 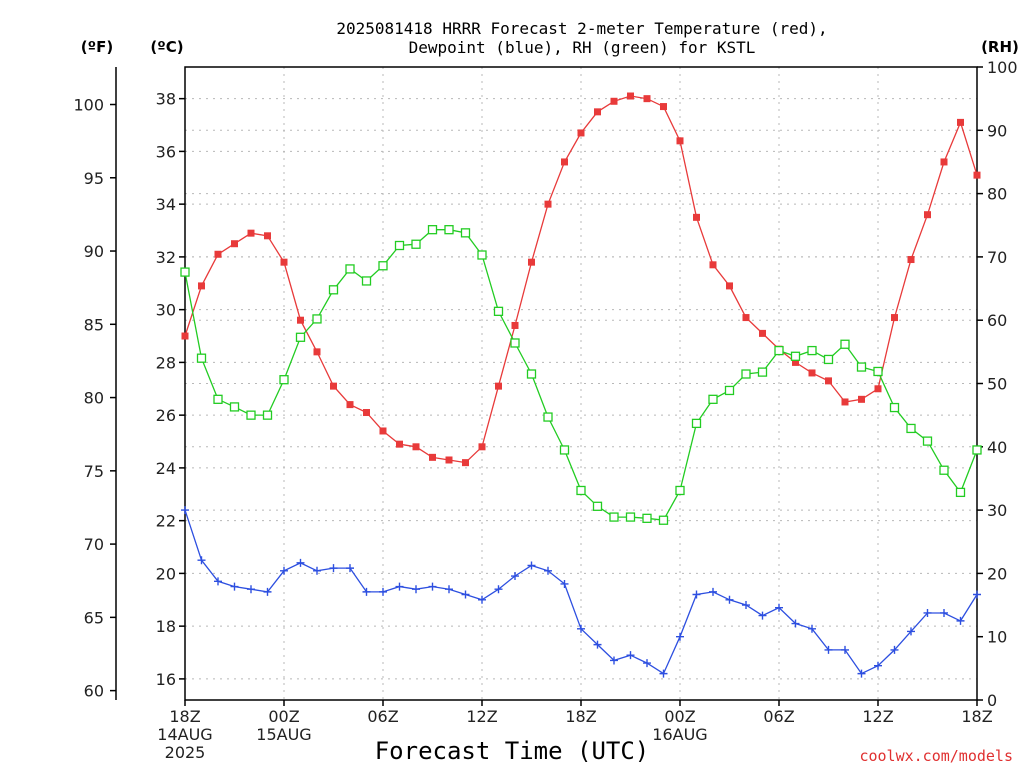 I want to click on fahrenheit-tick-label: 95, so click(x=94, y=178).